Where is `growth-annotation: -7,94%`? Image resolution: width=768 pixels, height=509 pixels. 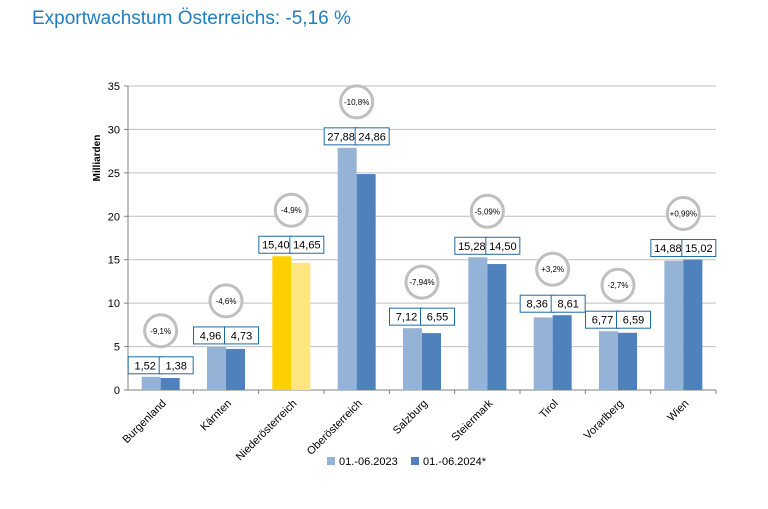
growth-annotation: -7,94% is located at coordinates (421, 282).